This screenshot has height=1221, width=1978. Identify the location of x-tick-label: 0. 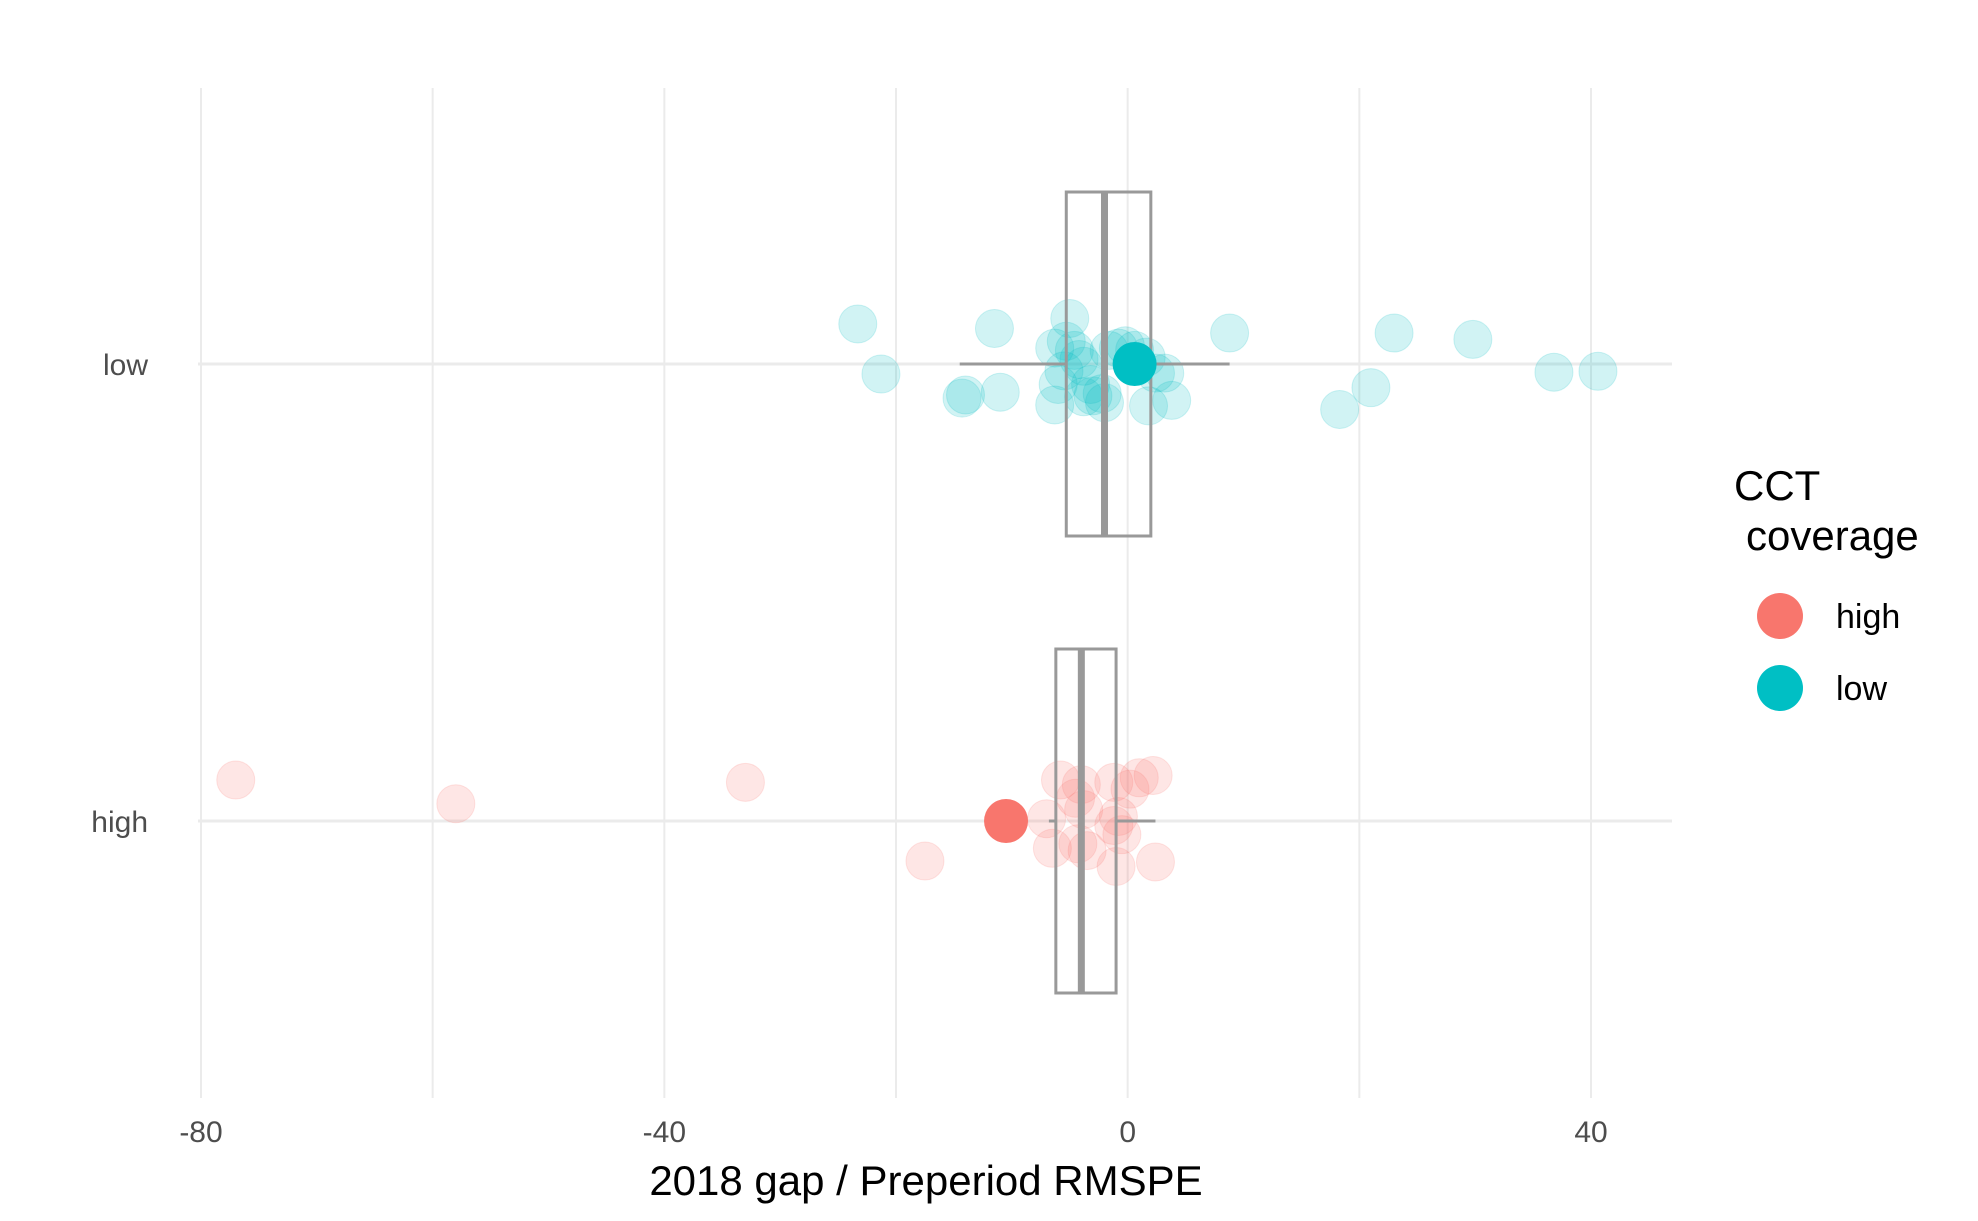
(1127, 1132).